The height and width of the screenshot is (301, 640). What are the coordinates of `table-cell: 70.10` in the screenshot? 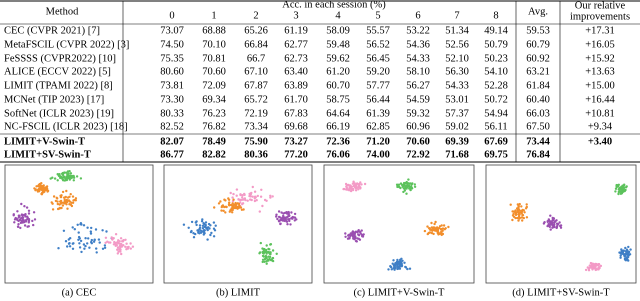 It's located at (214, 44).